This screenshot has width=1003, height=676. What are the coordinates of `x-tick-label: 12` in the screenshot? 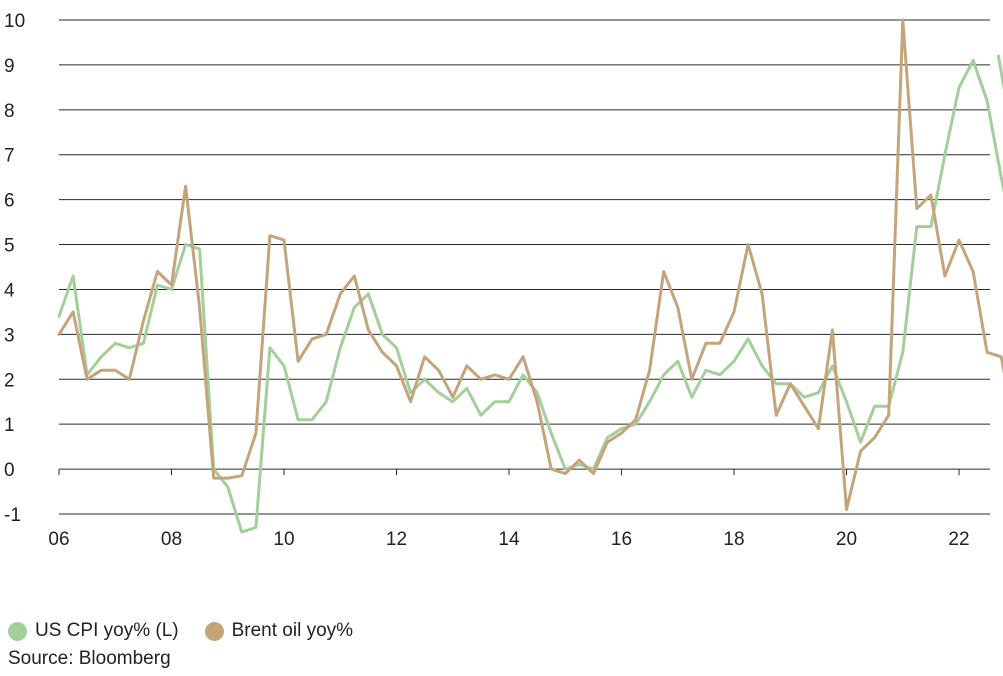 It's located at (396, 539).